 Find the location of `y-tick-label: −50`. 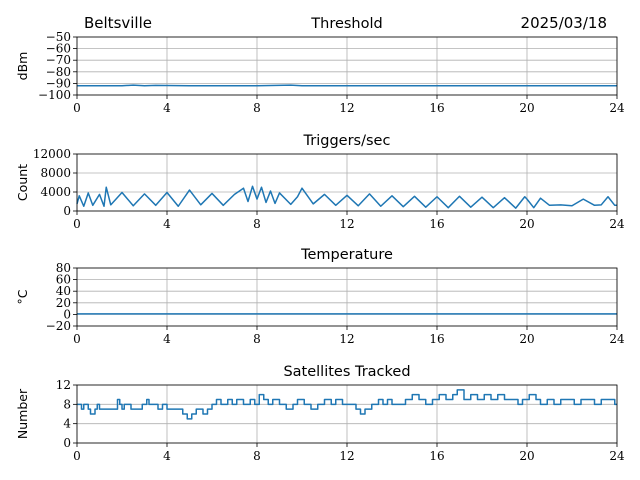

y-tick-label: −50 is located at coordinates (58, 37).